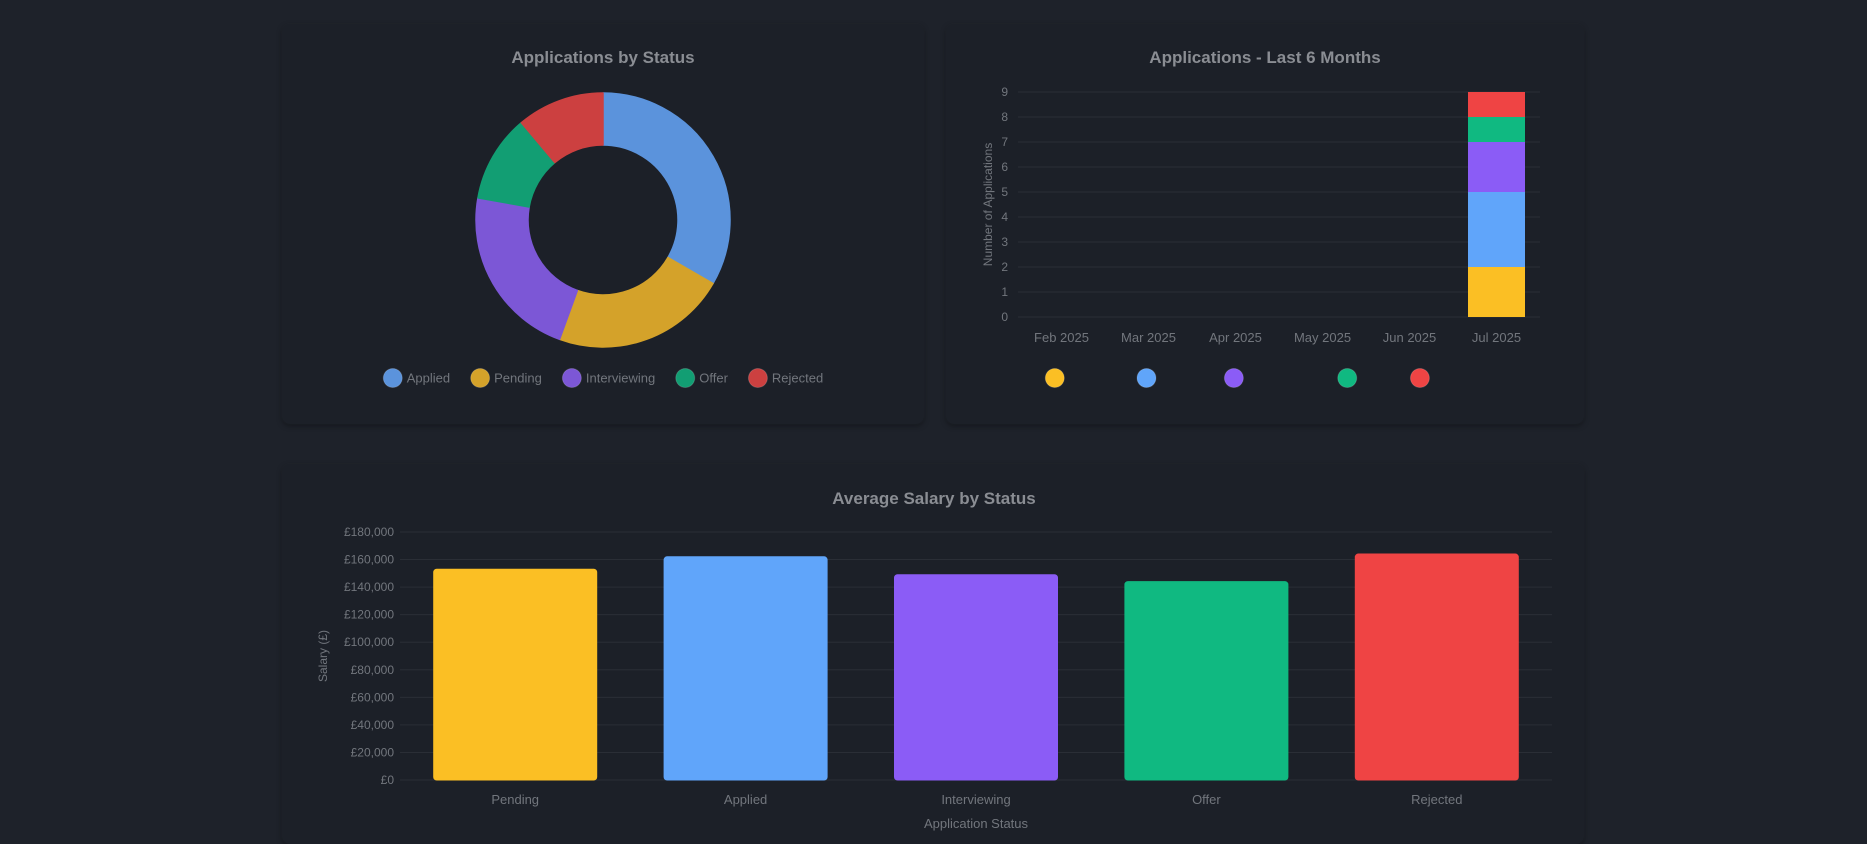 Image resolution: width=1867 pixels, height=844 pixels. Describe the element at coordinates (745, 799) in the screenshot. I see `x-tick-label: Applied` at that location.